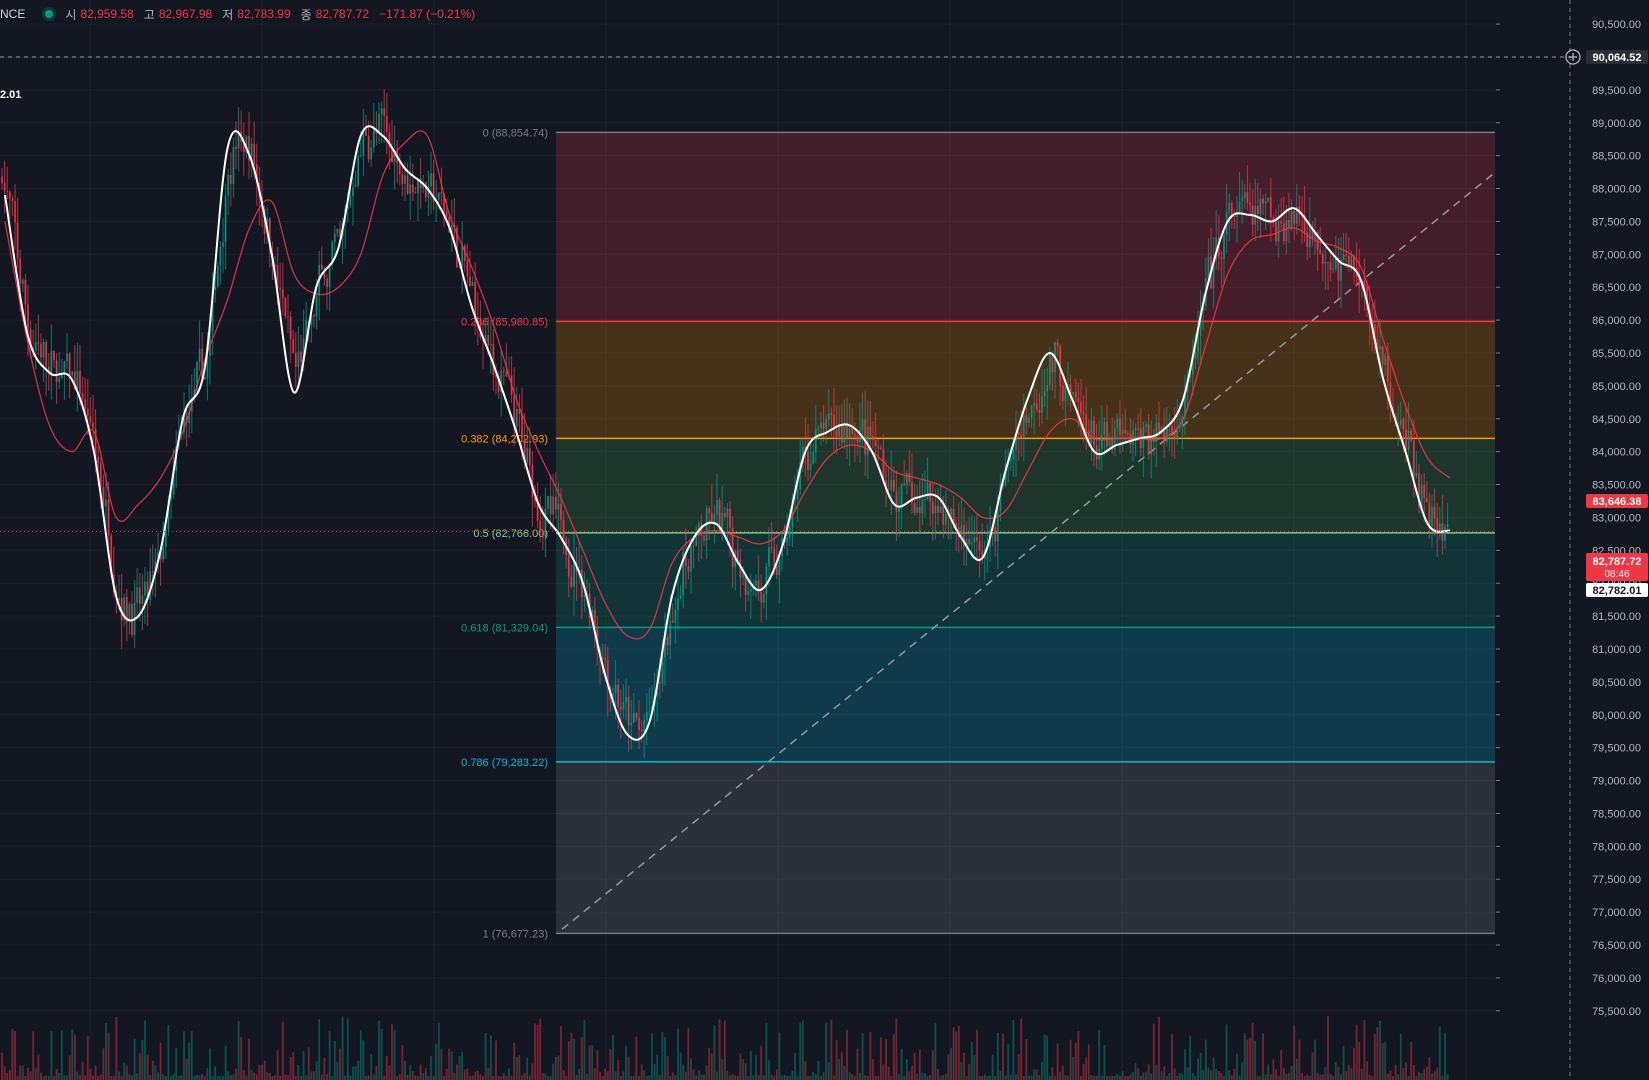  What do you see at coordinates (228, 14) in the screenshot?
I see `low-label: 저` at bounding box center [228, 14].